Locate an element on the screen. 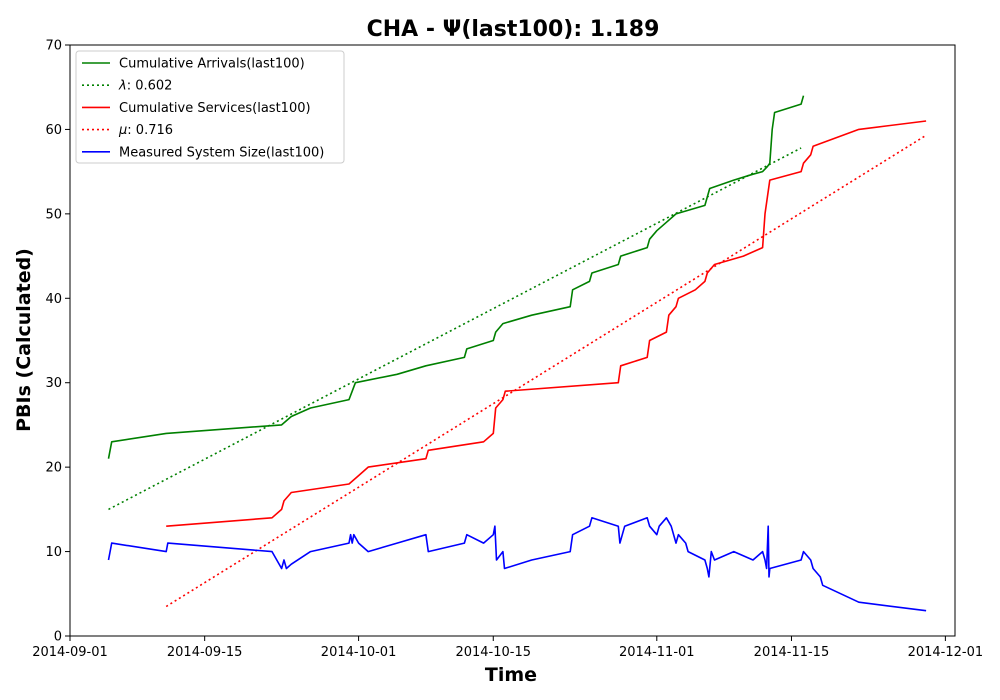 The width and height of the screenshot is (1000, 700). x-tick-label: 2014-09-15 is located at coordinates (205, 652).